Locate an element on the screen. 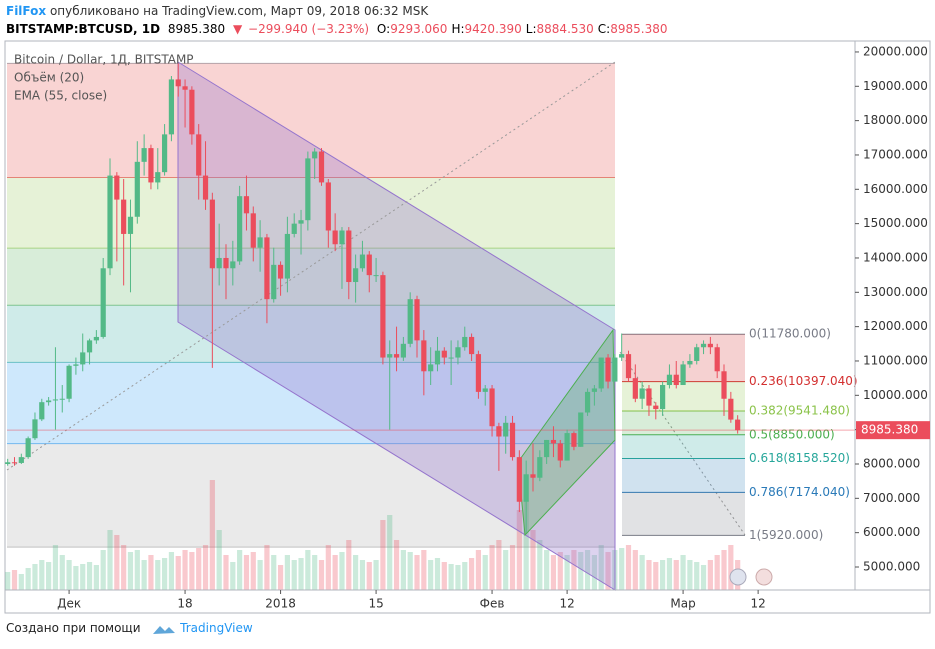 The height and width of the screenshot is (649, 935). fib-label: 0.236(10397.040) is located at coordinates (803, 381).